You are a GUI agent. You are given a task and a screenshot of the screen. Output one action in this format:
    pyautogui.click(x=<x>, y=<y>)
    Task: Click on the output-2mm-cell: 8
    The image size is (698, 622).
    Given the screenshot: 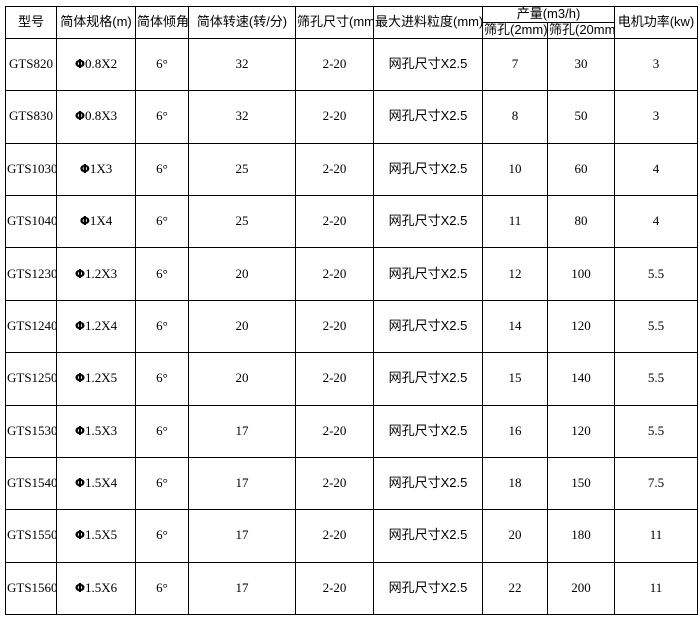 What is the action you would take?
    pyautogui.click(x=515, y=117)
    